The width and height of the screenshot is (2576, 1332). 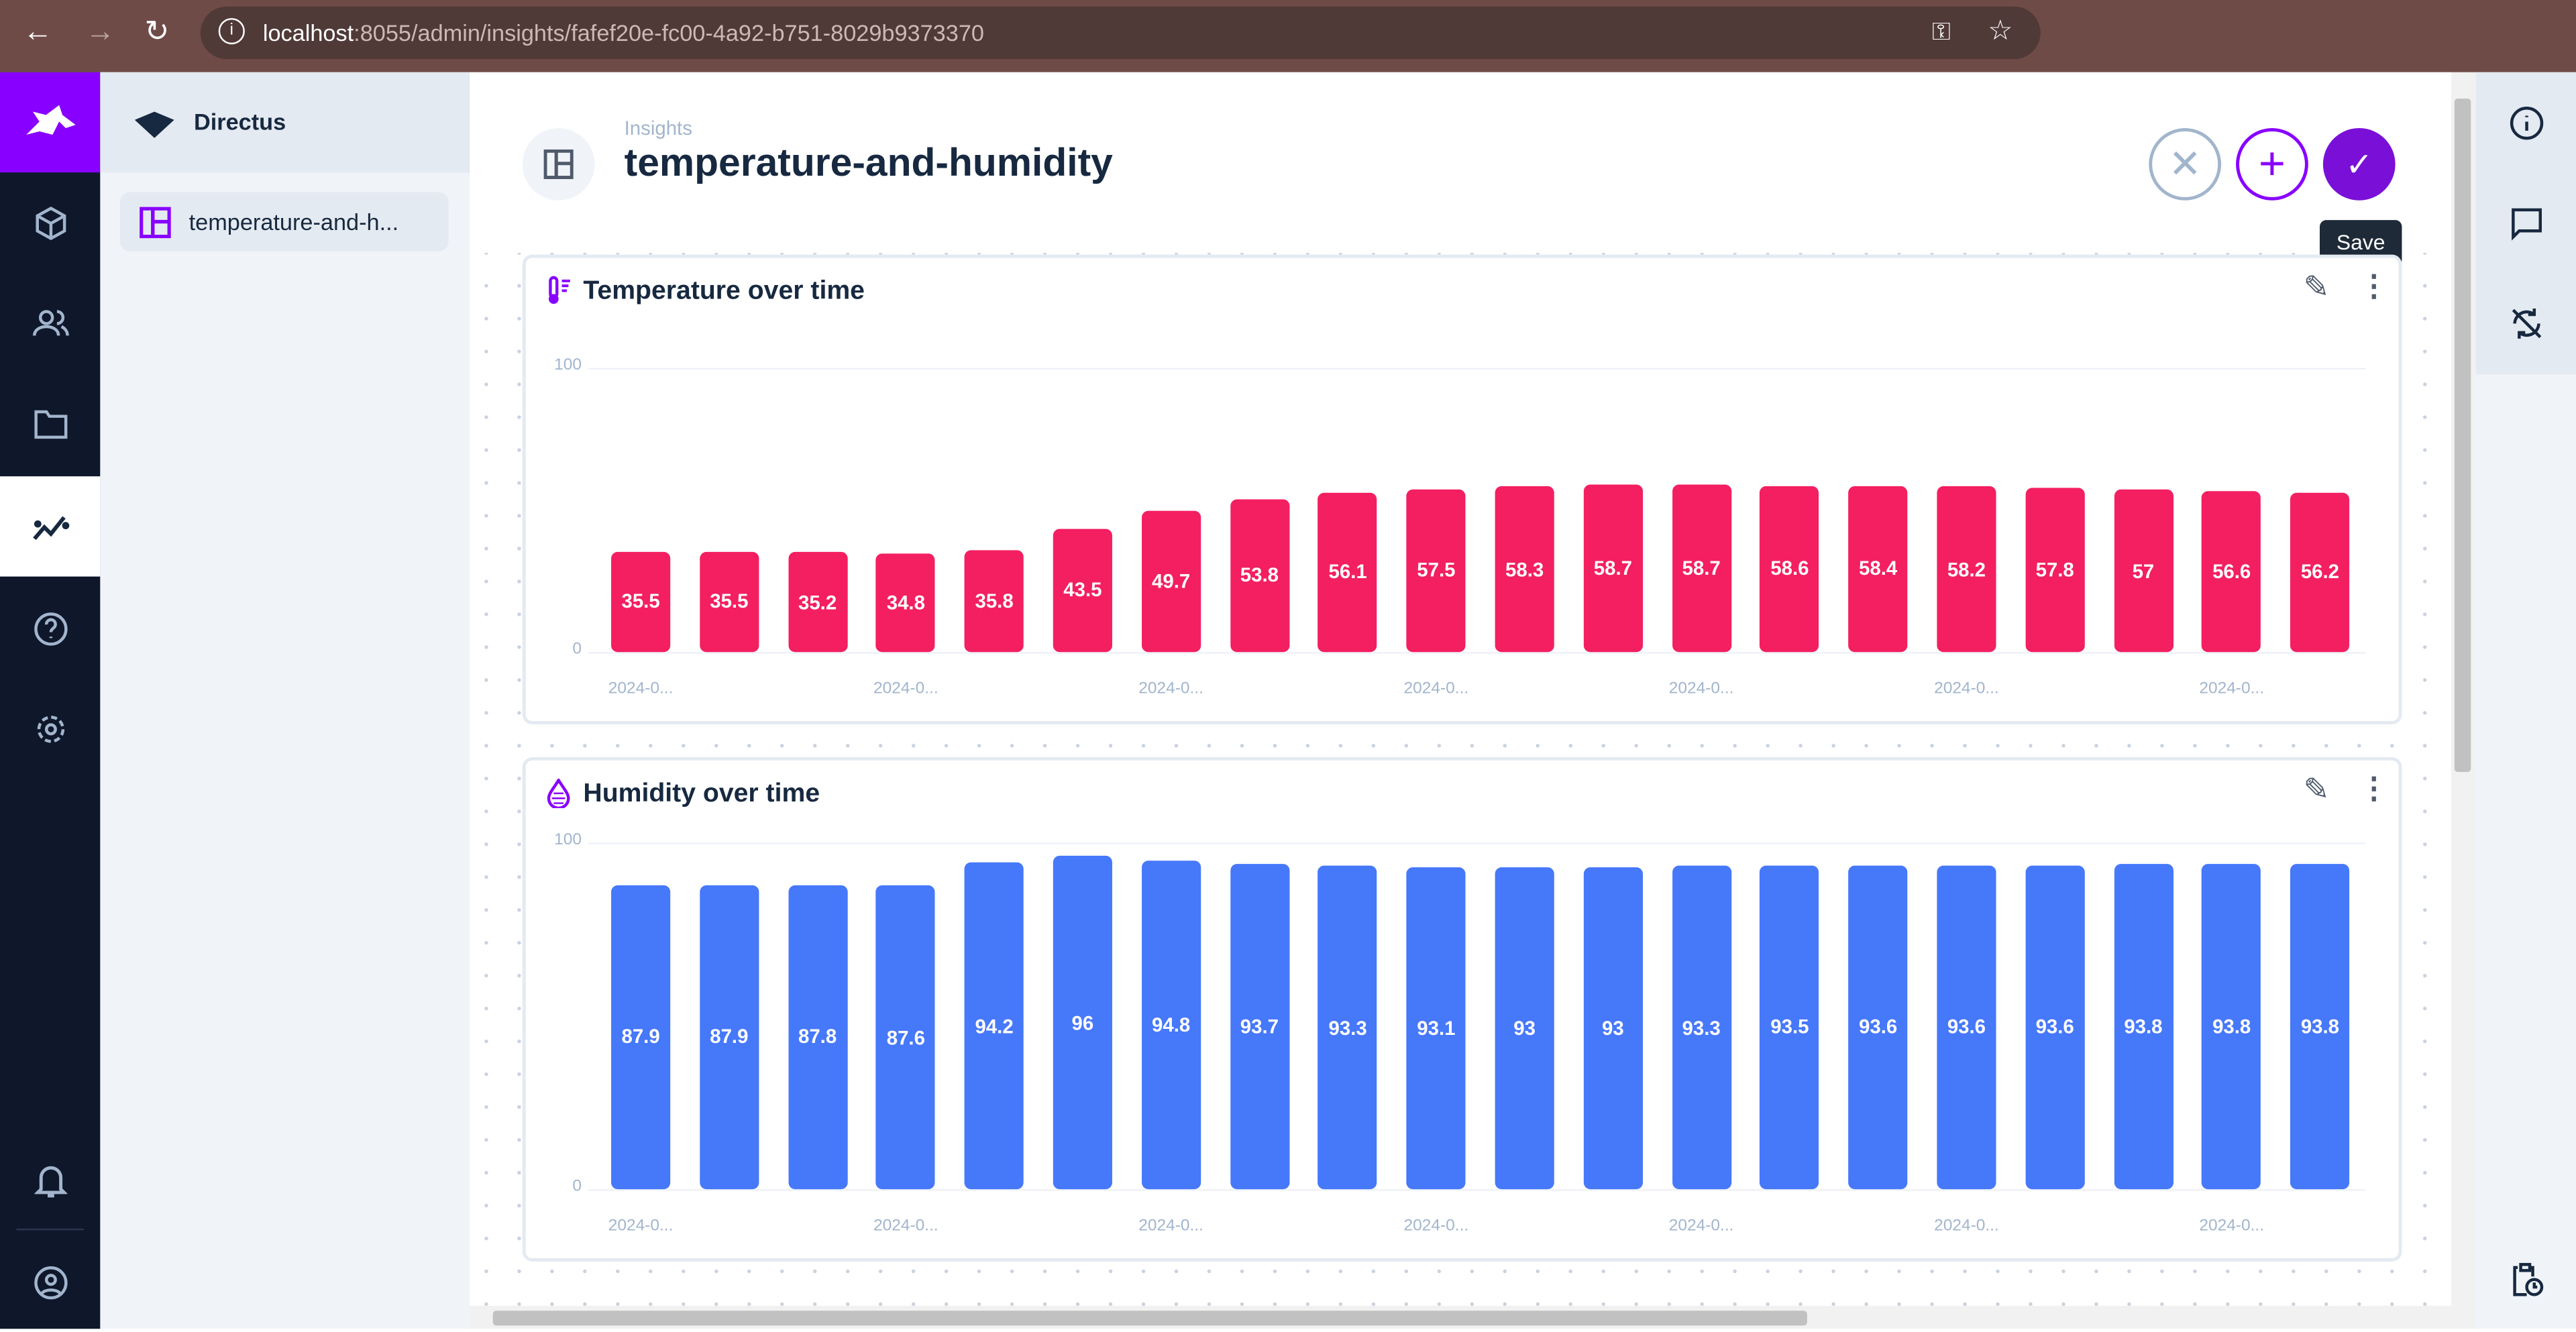 I want to click on bar: 96, so click(x=1082, y=1023).